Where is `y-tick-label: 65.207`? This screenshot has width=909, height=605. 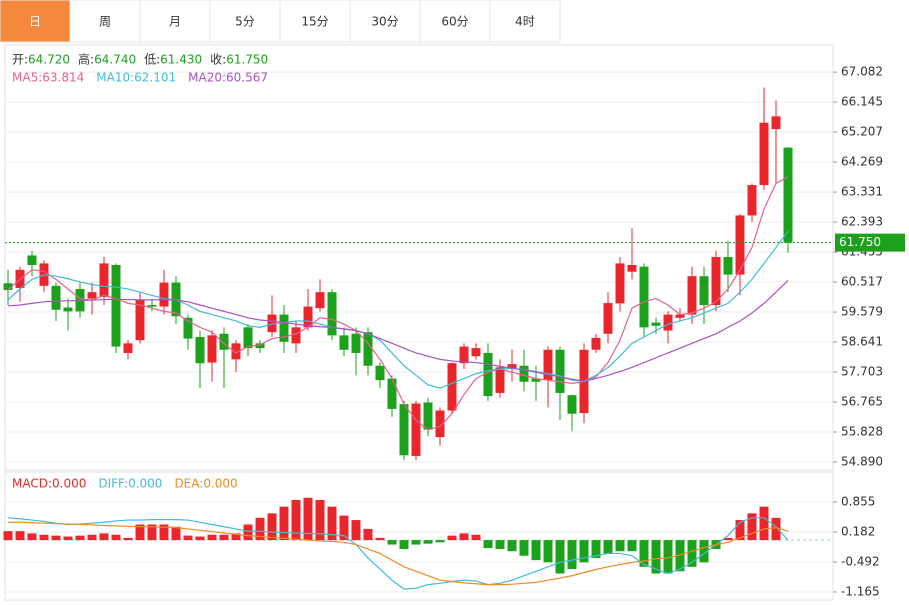 y-tick-label: 65.207 is located at coordinates (862, 132).